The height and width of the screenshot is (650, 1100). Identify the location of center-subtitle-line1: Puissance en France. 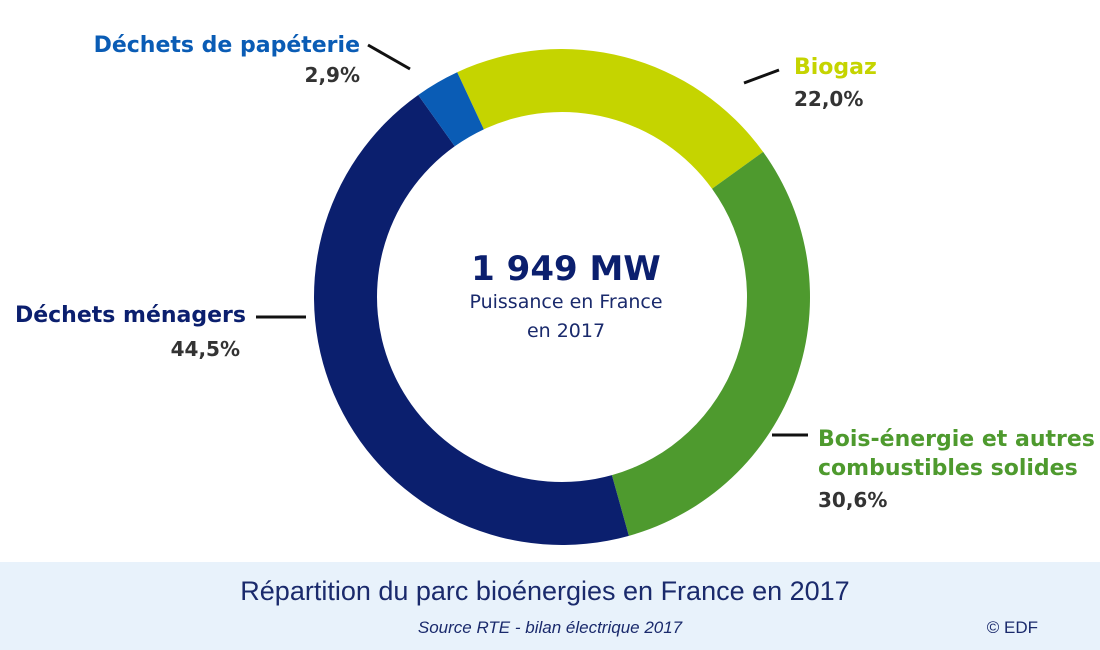
(565, 302).